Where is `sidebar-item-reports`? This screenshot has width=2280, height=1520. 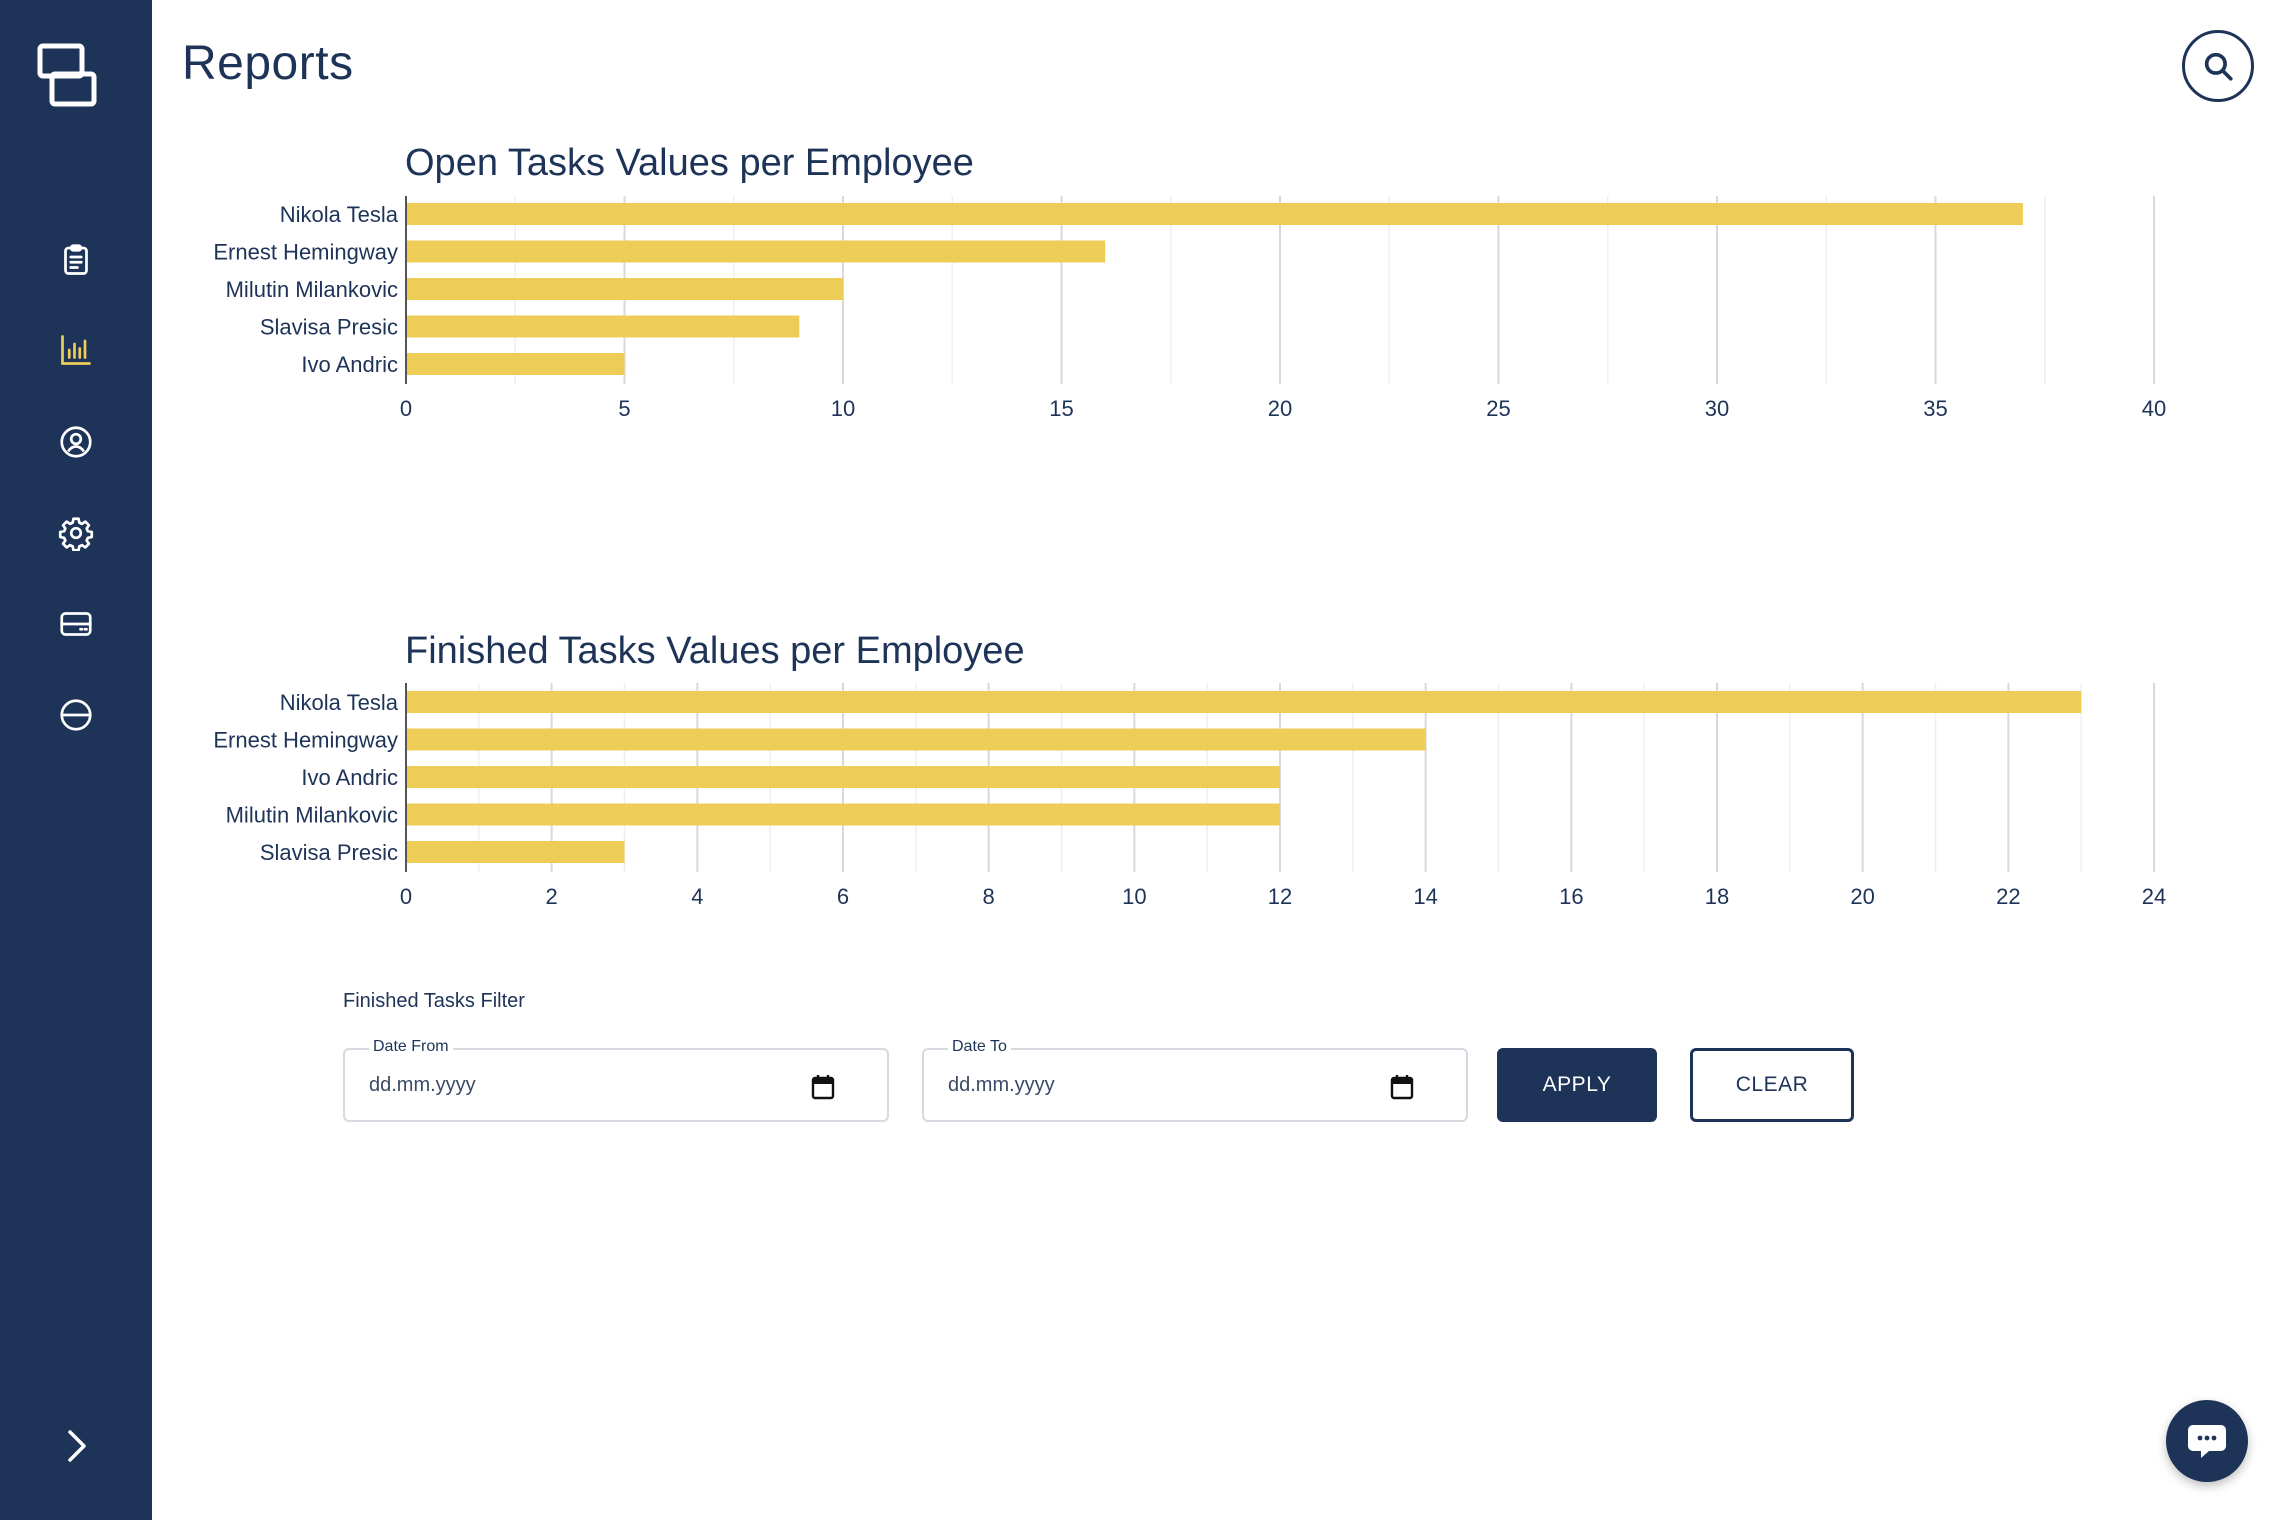
sidebar-item-reports is located at coordinates (76, 350).